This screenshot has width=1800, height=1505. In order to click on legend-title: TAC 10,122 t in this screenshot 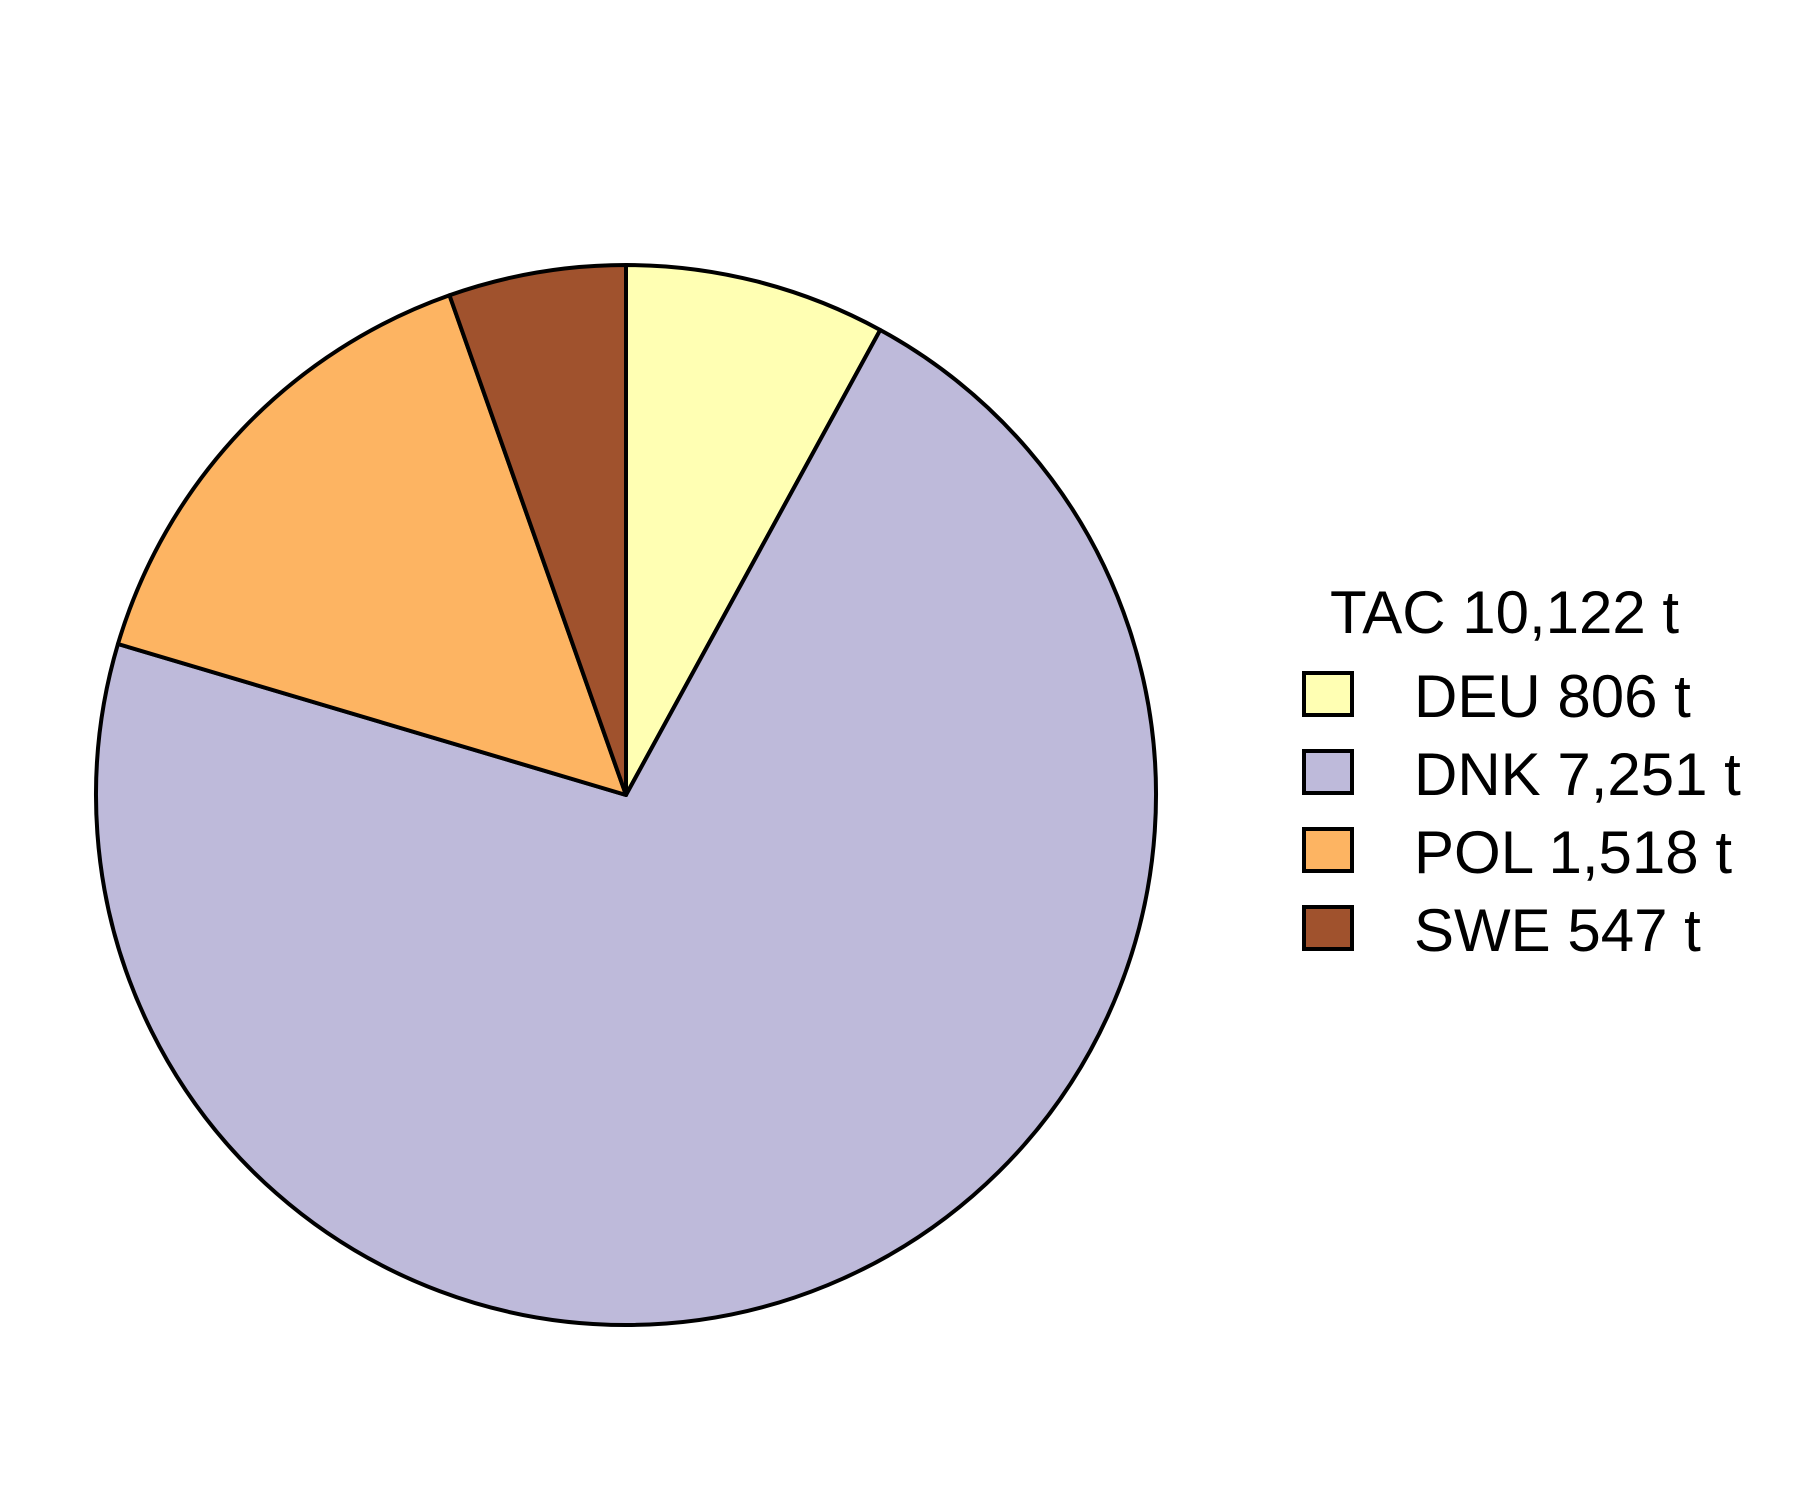, I will do `click(1504, 612)`.